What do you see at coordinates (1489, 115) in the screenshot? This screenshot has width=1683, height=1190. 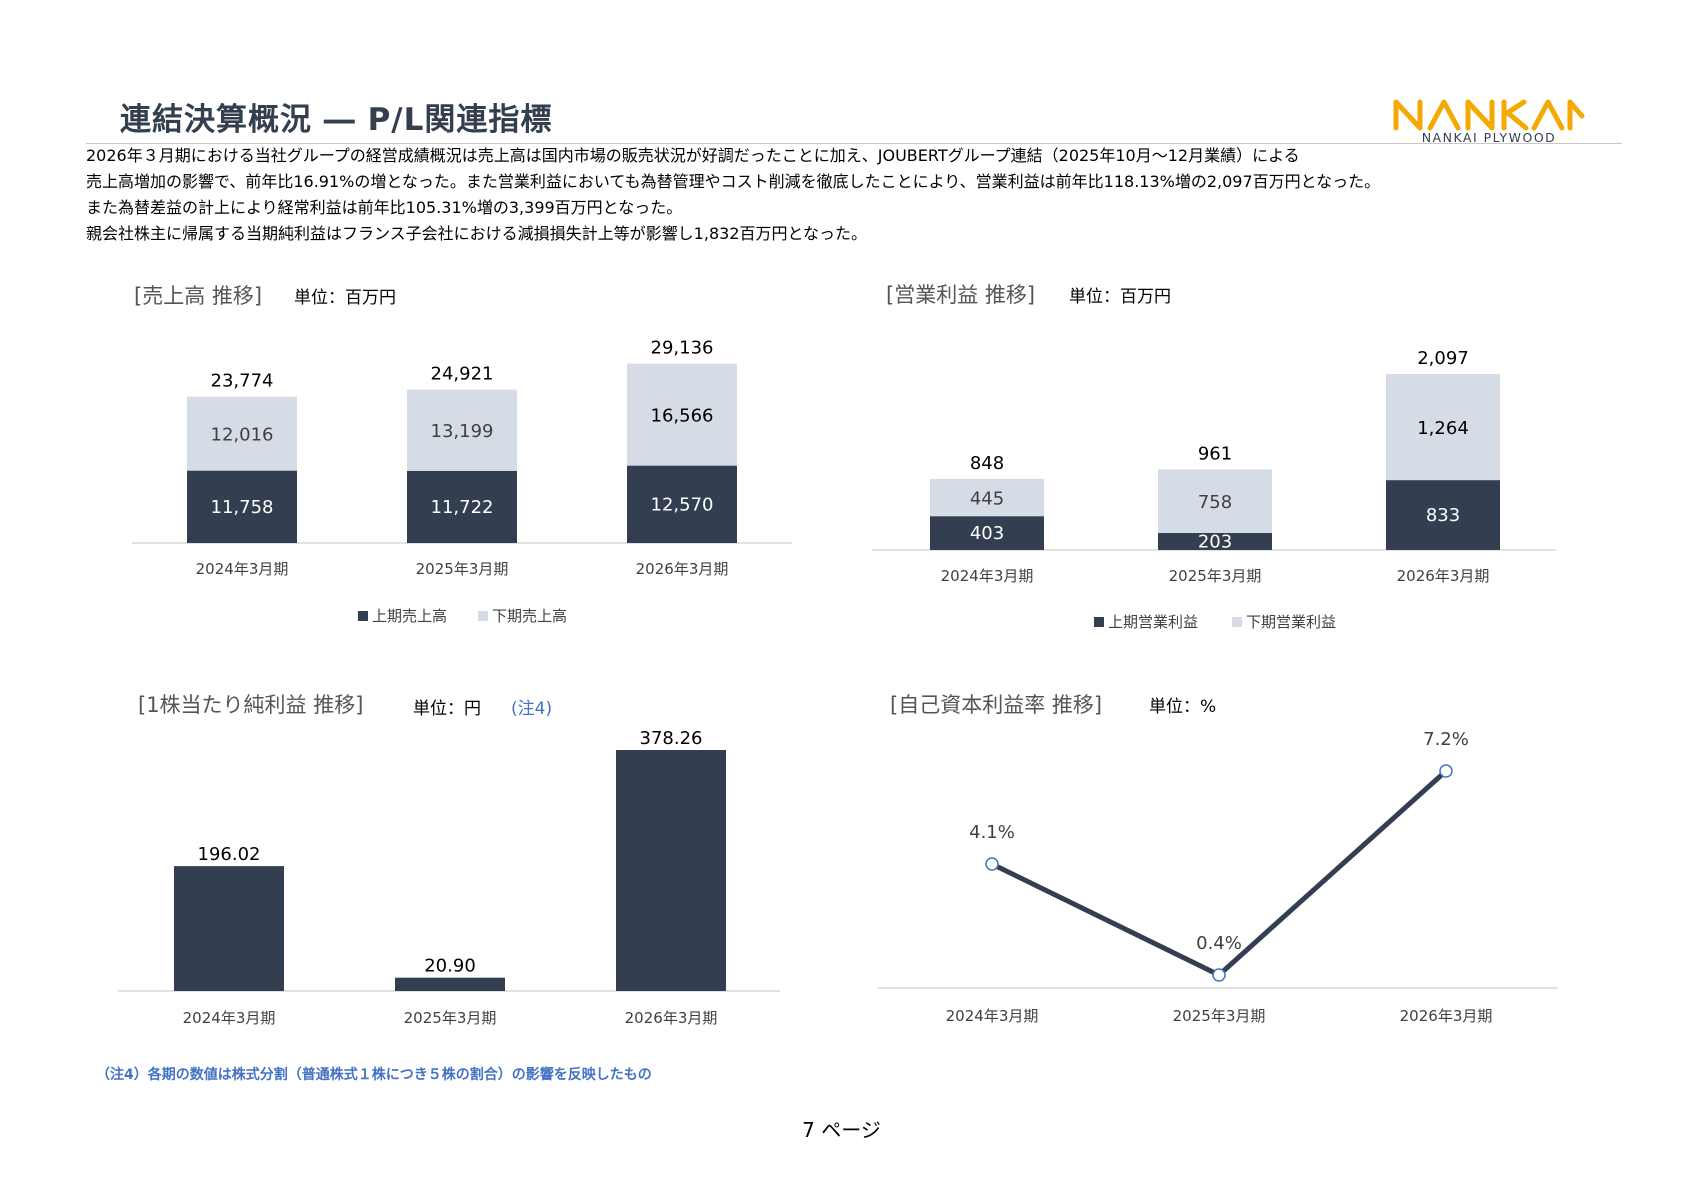 I see `logo-mark-icon` at bounding box center [1489, 115].